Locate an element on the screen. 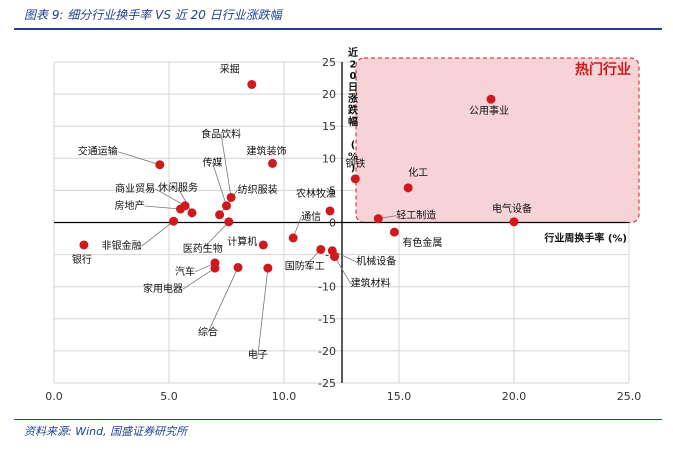  point-label: 传媒 is located at coordinates (213, 163).